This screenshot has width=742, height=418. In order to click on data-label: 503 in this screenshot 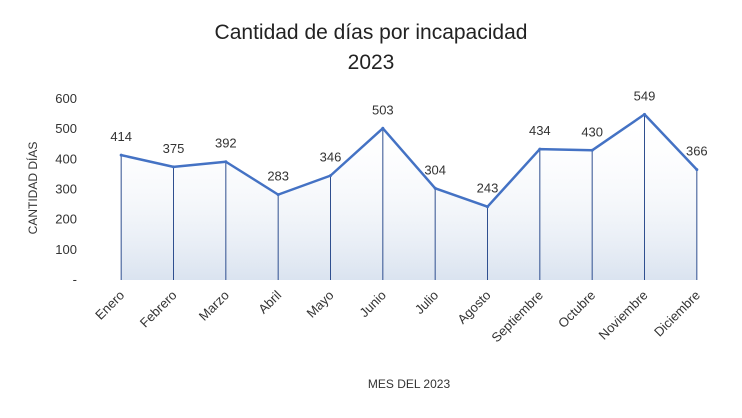, I will do `click(383, 109)`.